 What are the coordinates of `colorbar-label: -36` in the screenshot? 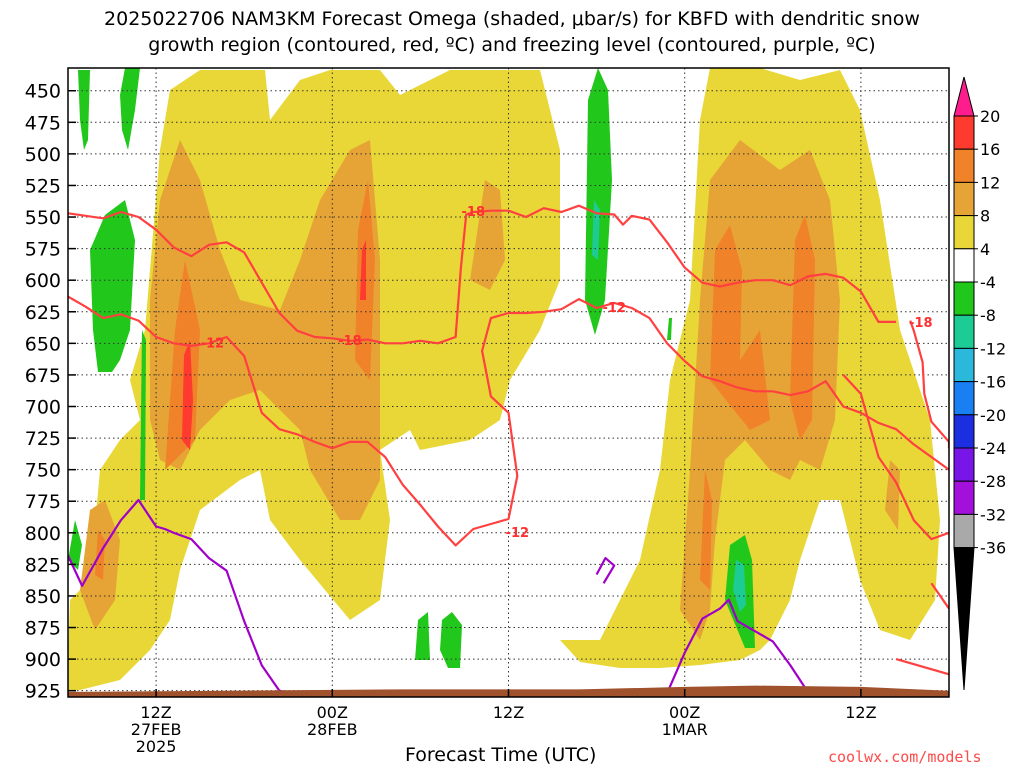 It's located at (993, 548).